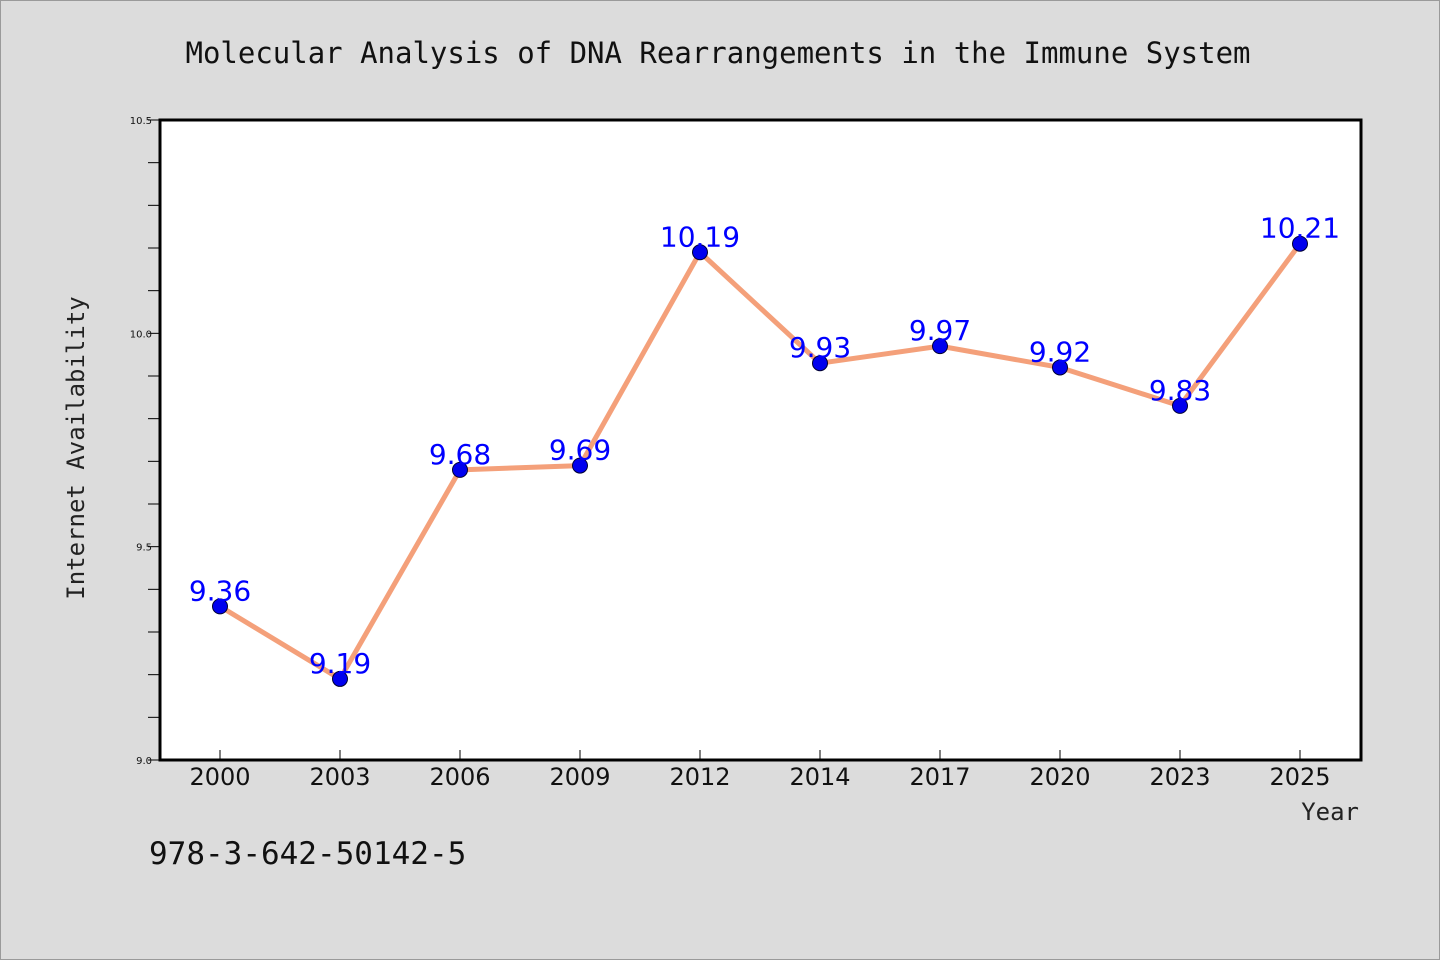 The height and width of the screenshot is (960, 1440). What do you see at coordinates (141, 334) in the screenshot?
I see `y-tick-label: 10.0` at bounding box center [141, 334].